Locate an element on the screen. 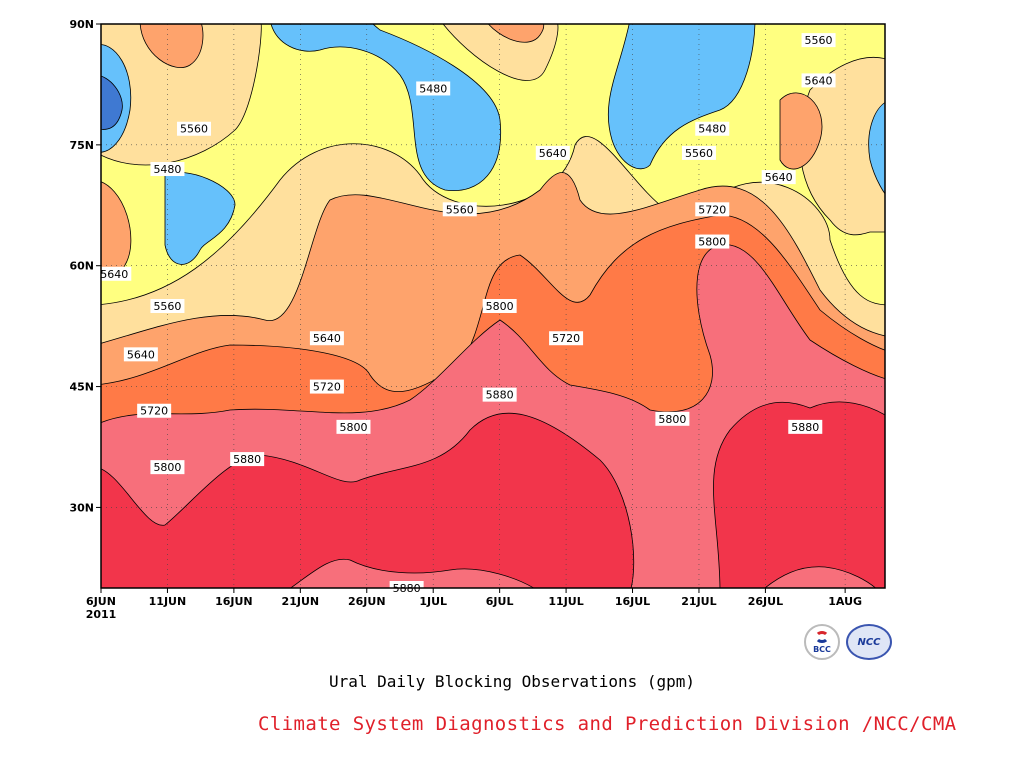  y-tick-label: 90N is located at coordinates (81, 24).